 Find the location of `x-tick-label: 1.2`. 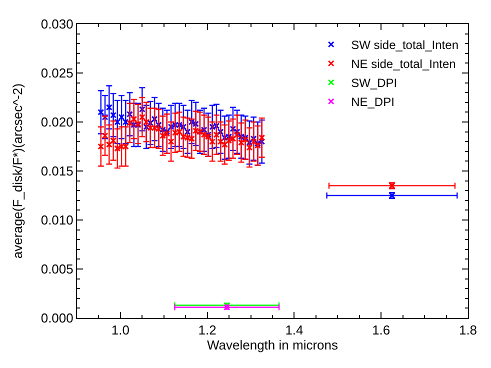

x-tick-label: 1.2 is located at coordinates (207, 330).